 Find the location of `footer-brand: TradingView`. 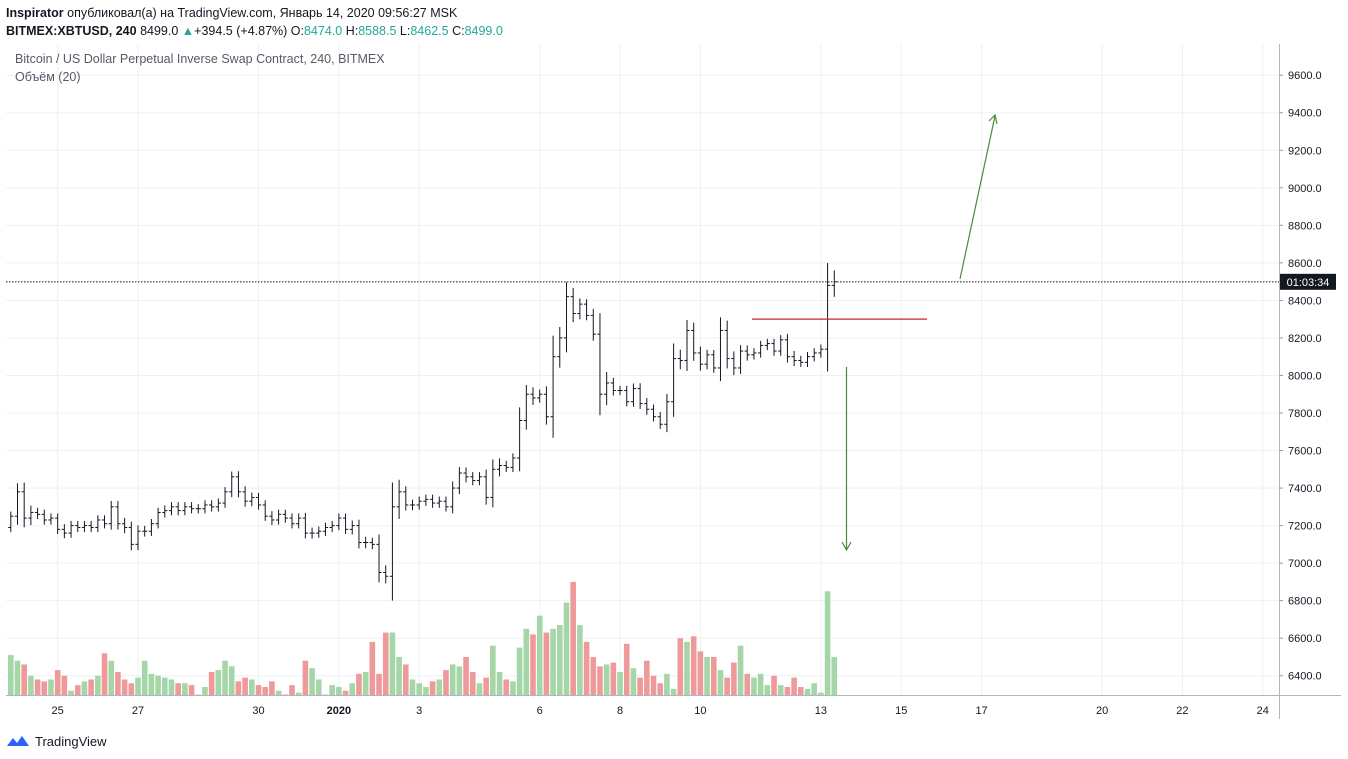

footer-brand: TradingView is located at coordinates (71, 741).